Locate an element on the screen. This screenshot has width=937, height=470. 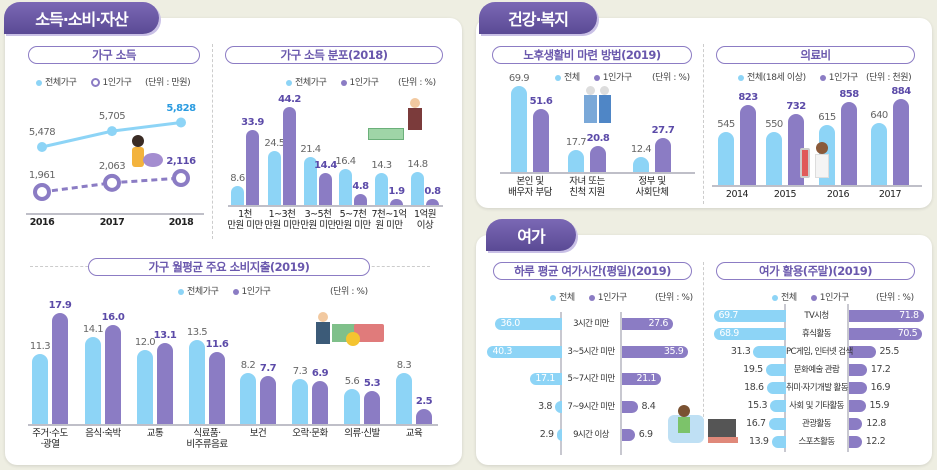
category-label: 5~7시간 미만 is located at coordinates (591, 379).